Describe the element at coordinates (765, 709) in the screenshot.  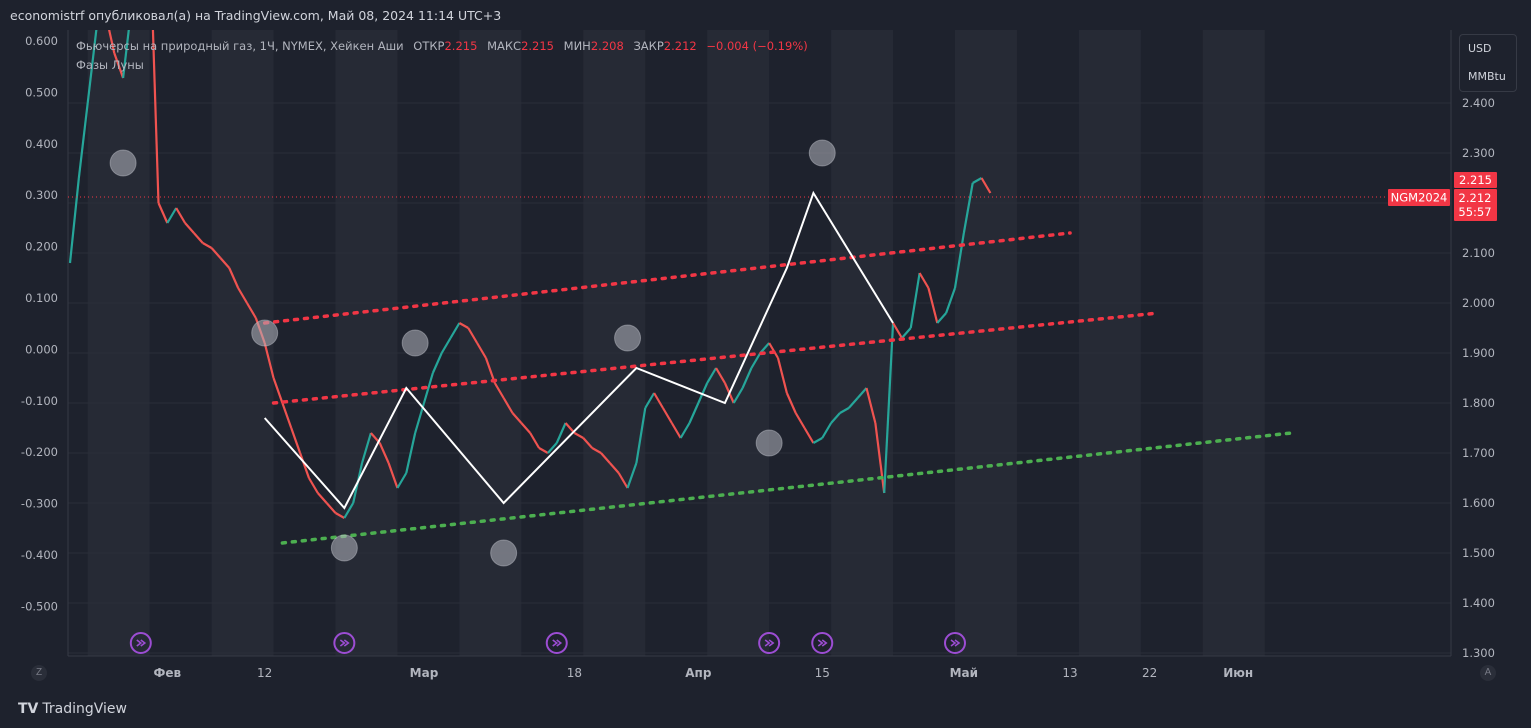
I see `footer: TV TradingView` at that location.